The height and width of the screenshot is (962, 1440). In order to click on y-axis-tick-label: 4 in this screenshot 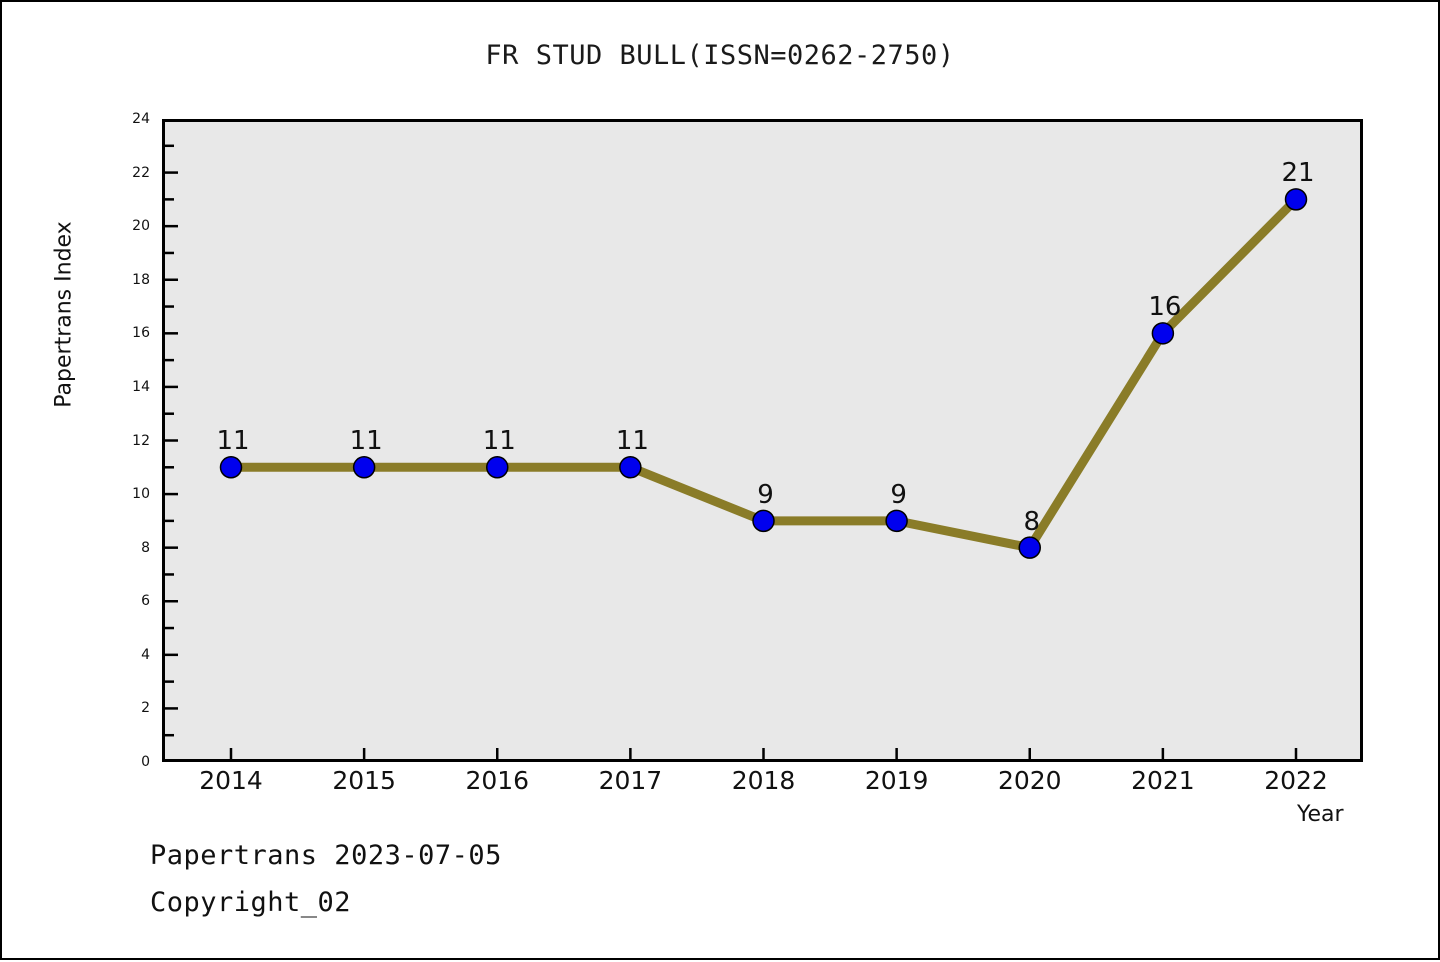, I will do `click(145, 654)`.